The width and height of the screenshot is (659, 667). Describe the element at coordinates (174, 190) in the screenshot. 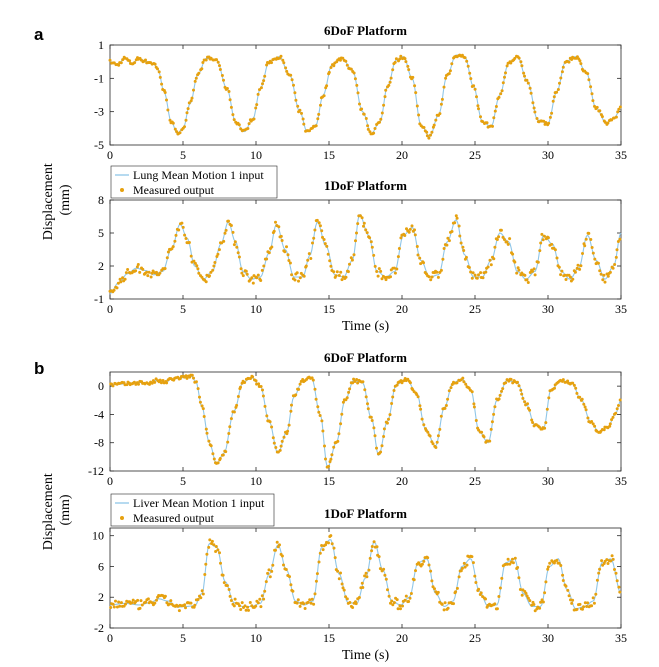

I see `legend-entry-measured: Measured output` at that location.